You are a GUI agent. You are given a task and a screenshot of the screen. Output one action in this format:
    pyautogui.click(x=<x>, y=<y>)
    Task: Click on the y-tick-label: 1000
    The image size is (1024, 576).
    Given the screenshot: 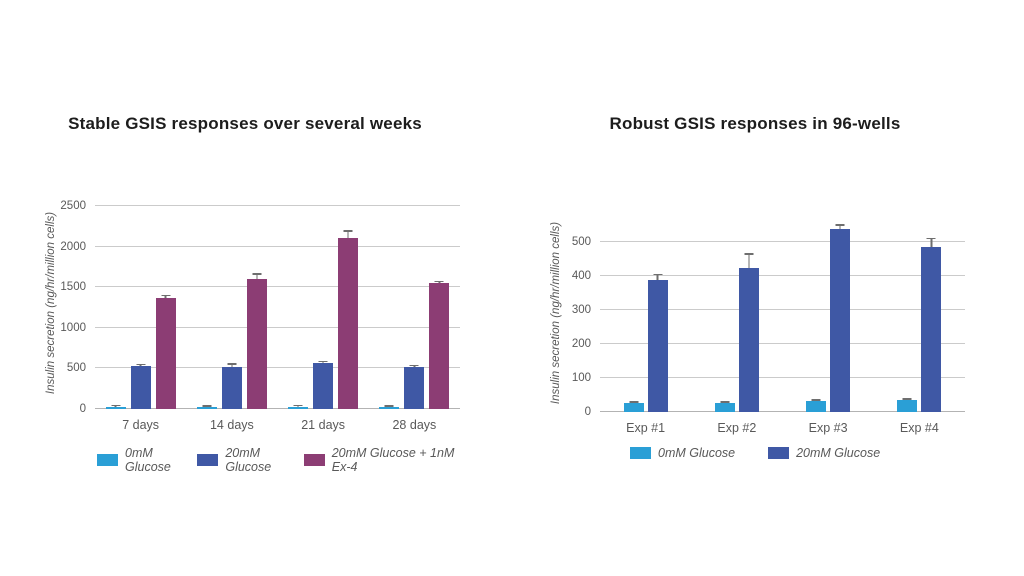 What is the action you would take?
    pyautogui.click(x=73, y=327)
    